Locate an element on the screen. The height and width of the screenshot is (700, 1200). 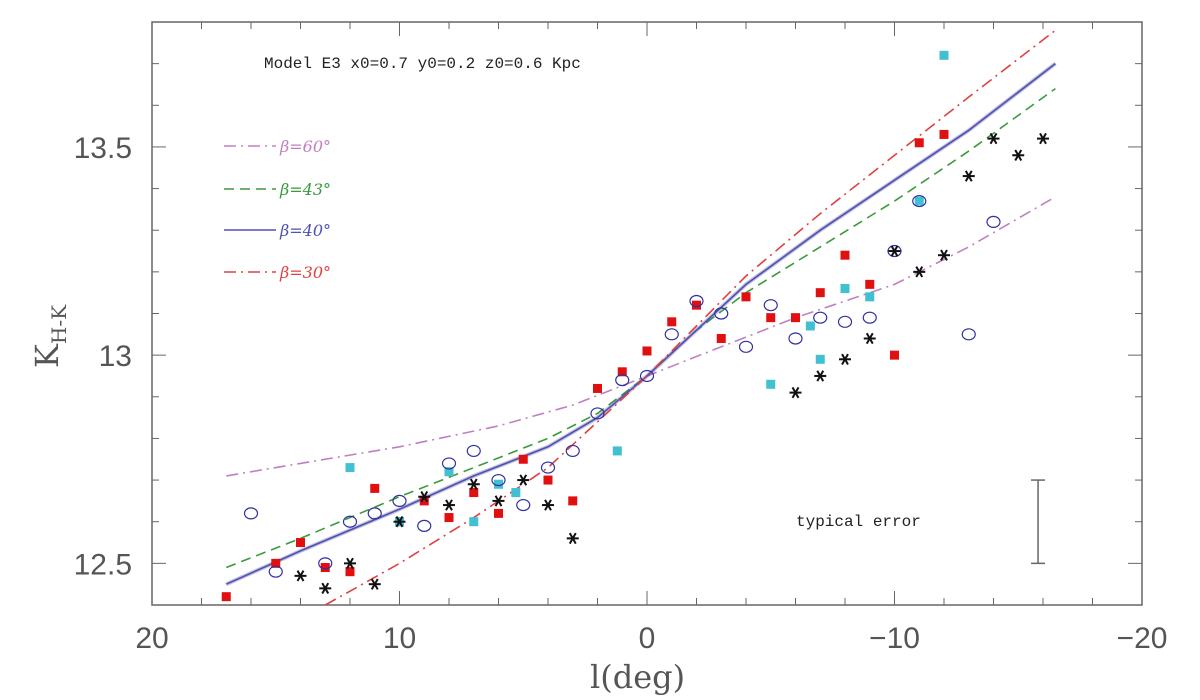
legend-label: β=43° is located at coordinates (305, 189).